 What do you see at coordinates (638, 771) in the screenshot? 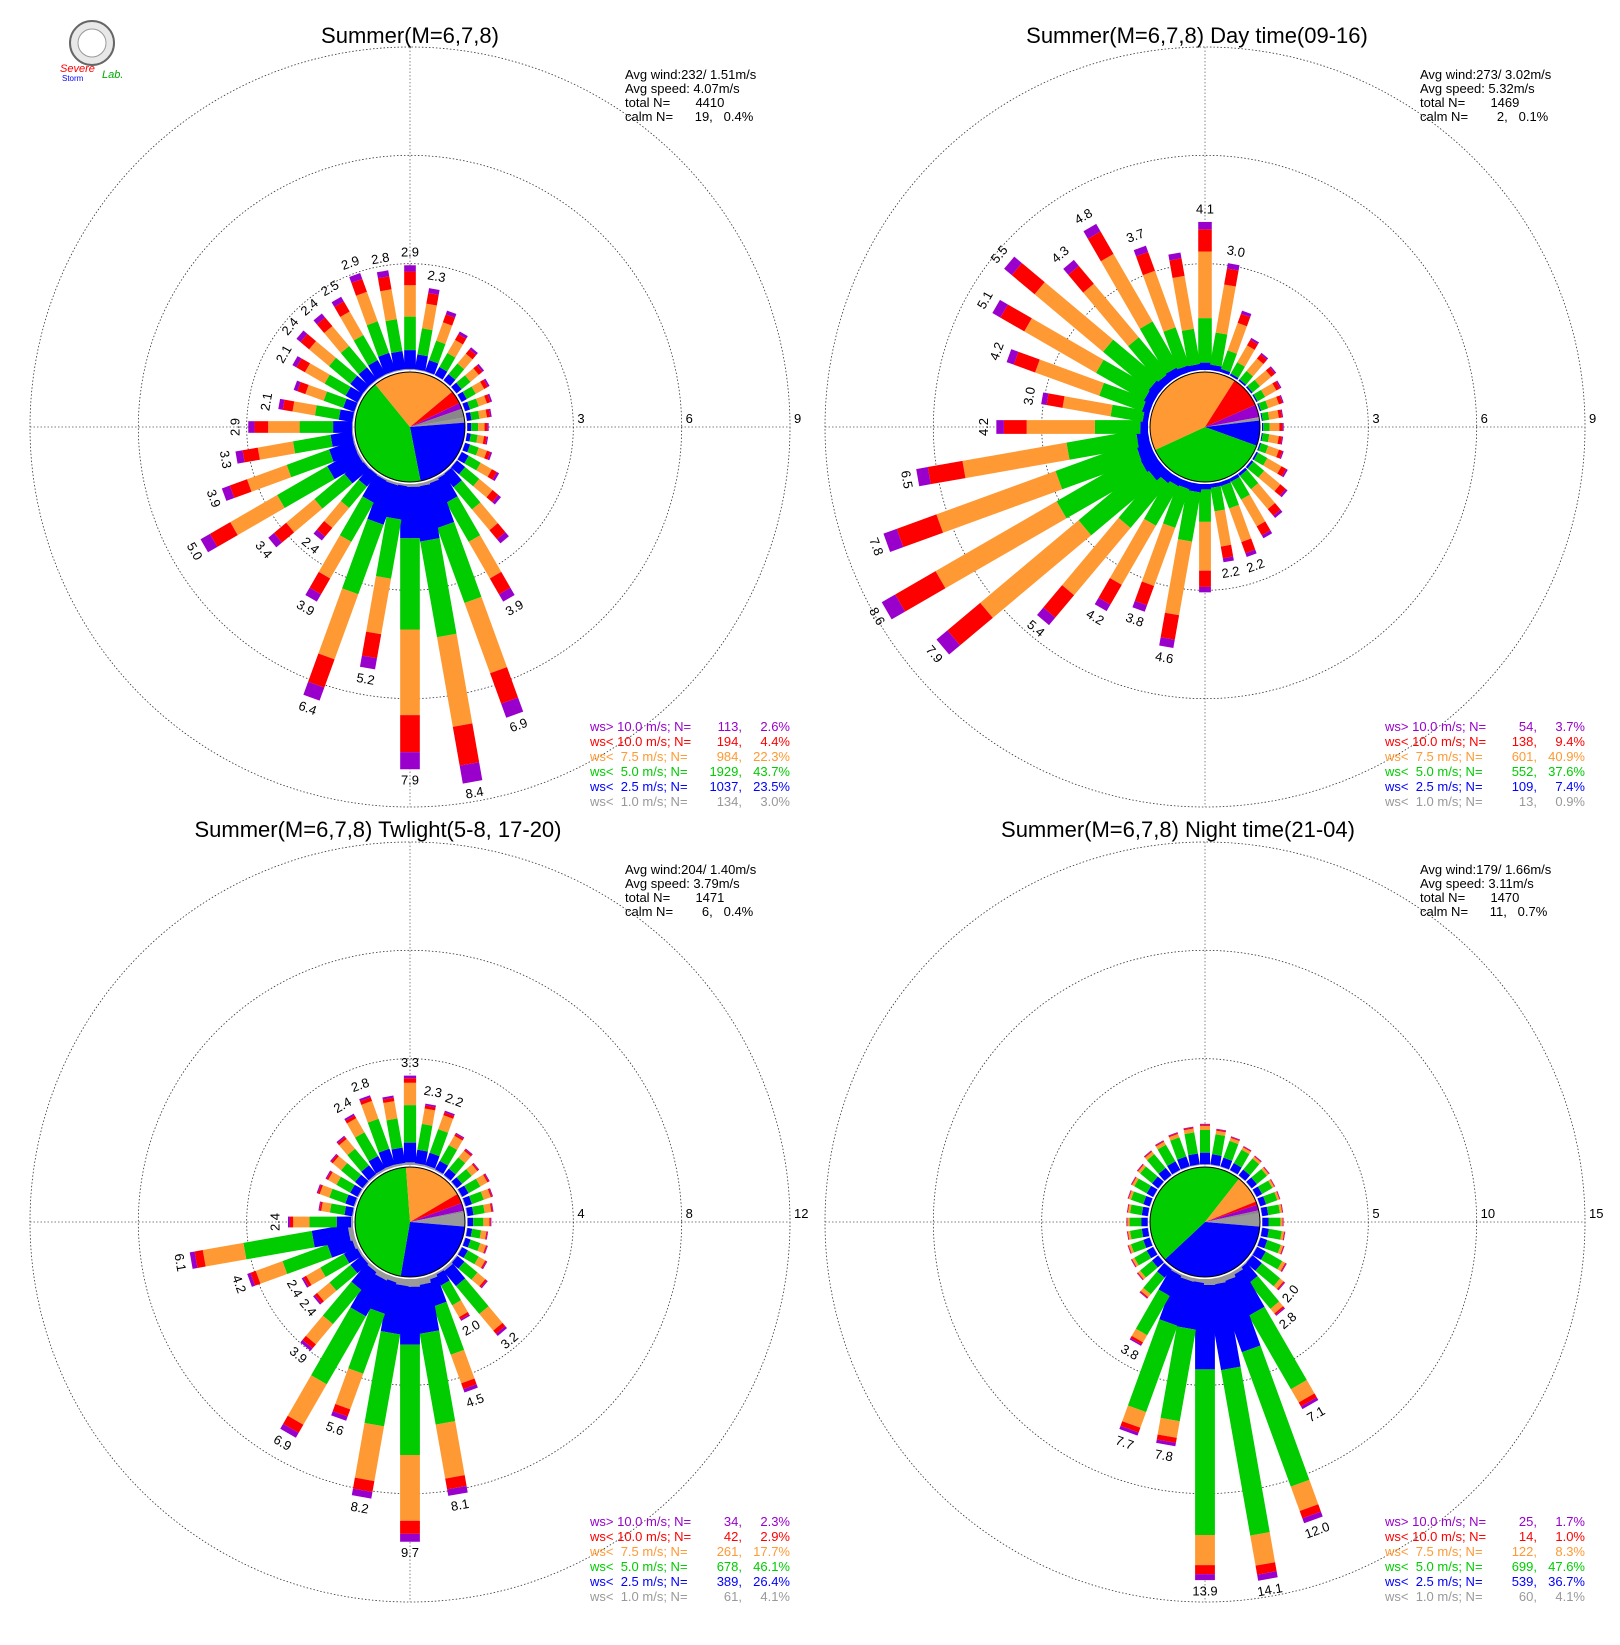
I see `legend-label: ws< 5.0 m/s; N=` at bounding box center [638, 771].